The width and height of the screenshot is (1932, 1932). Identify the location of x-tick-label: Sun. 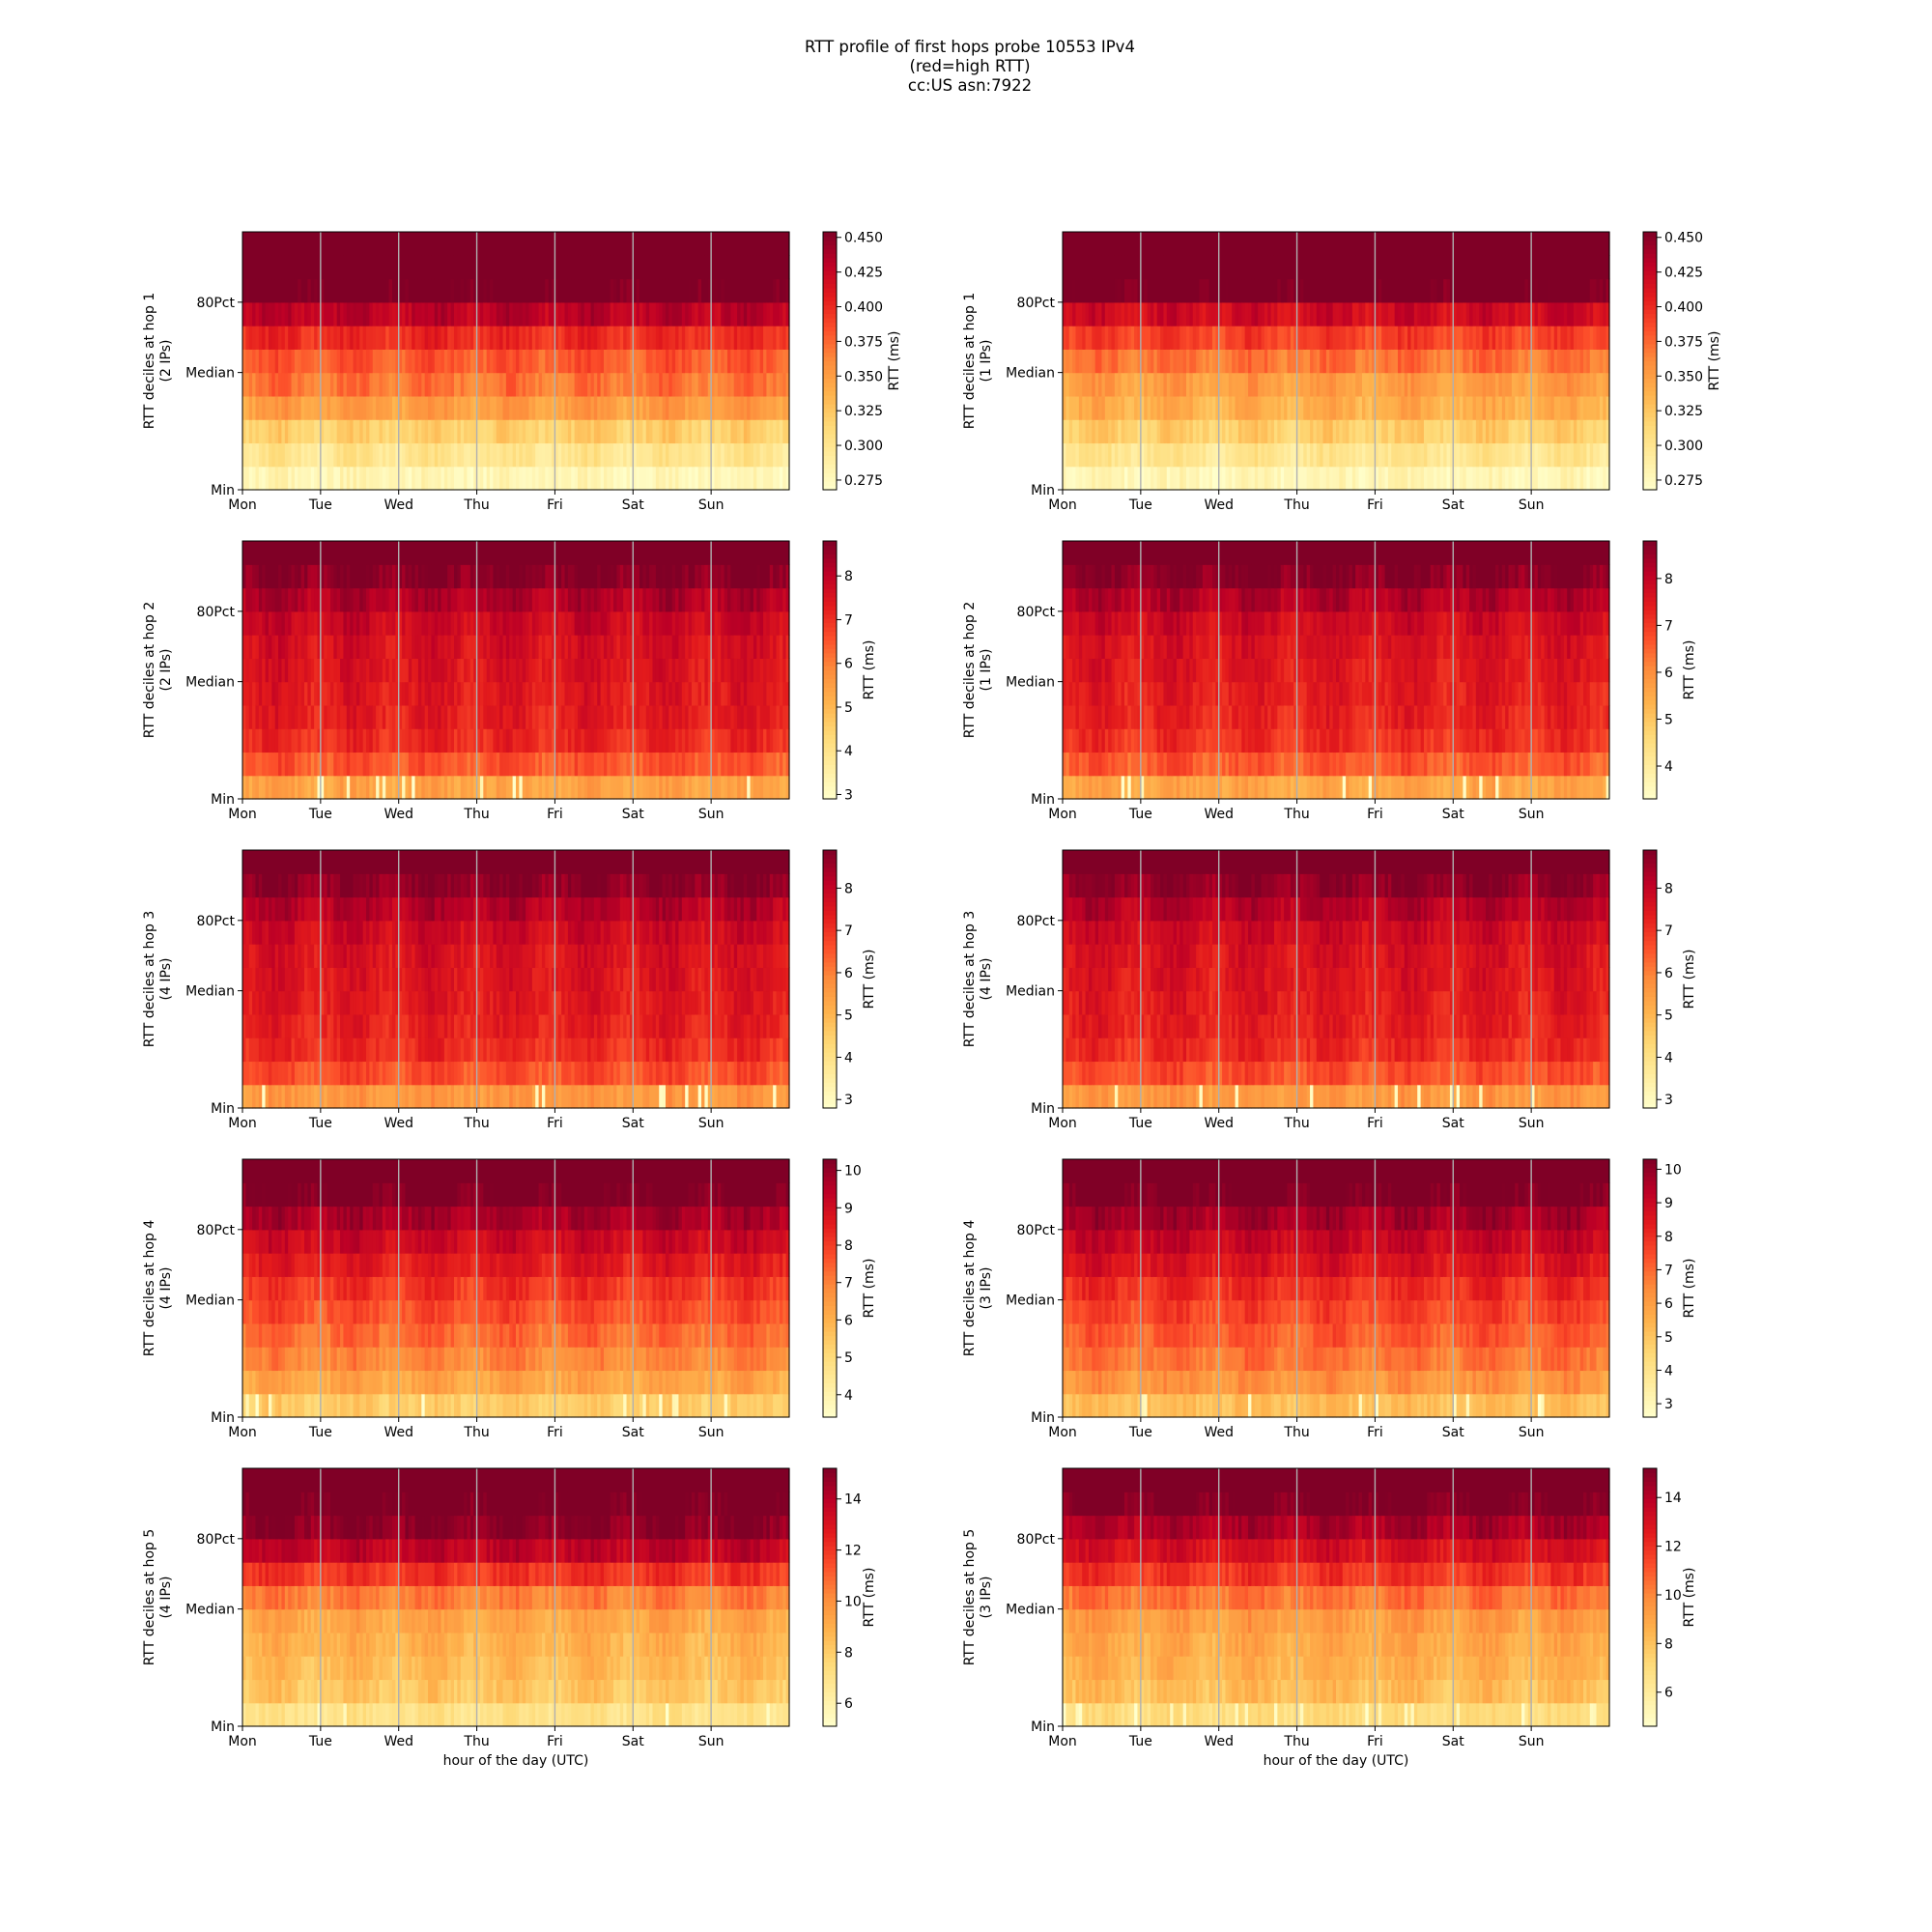
(711, 505).